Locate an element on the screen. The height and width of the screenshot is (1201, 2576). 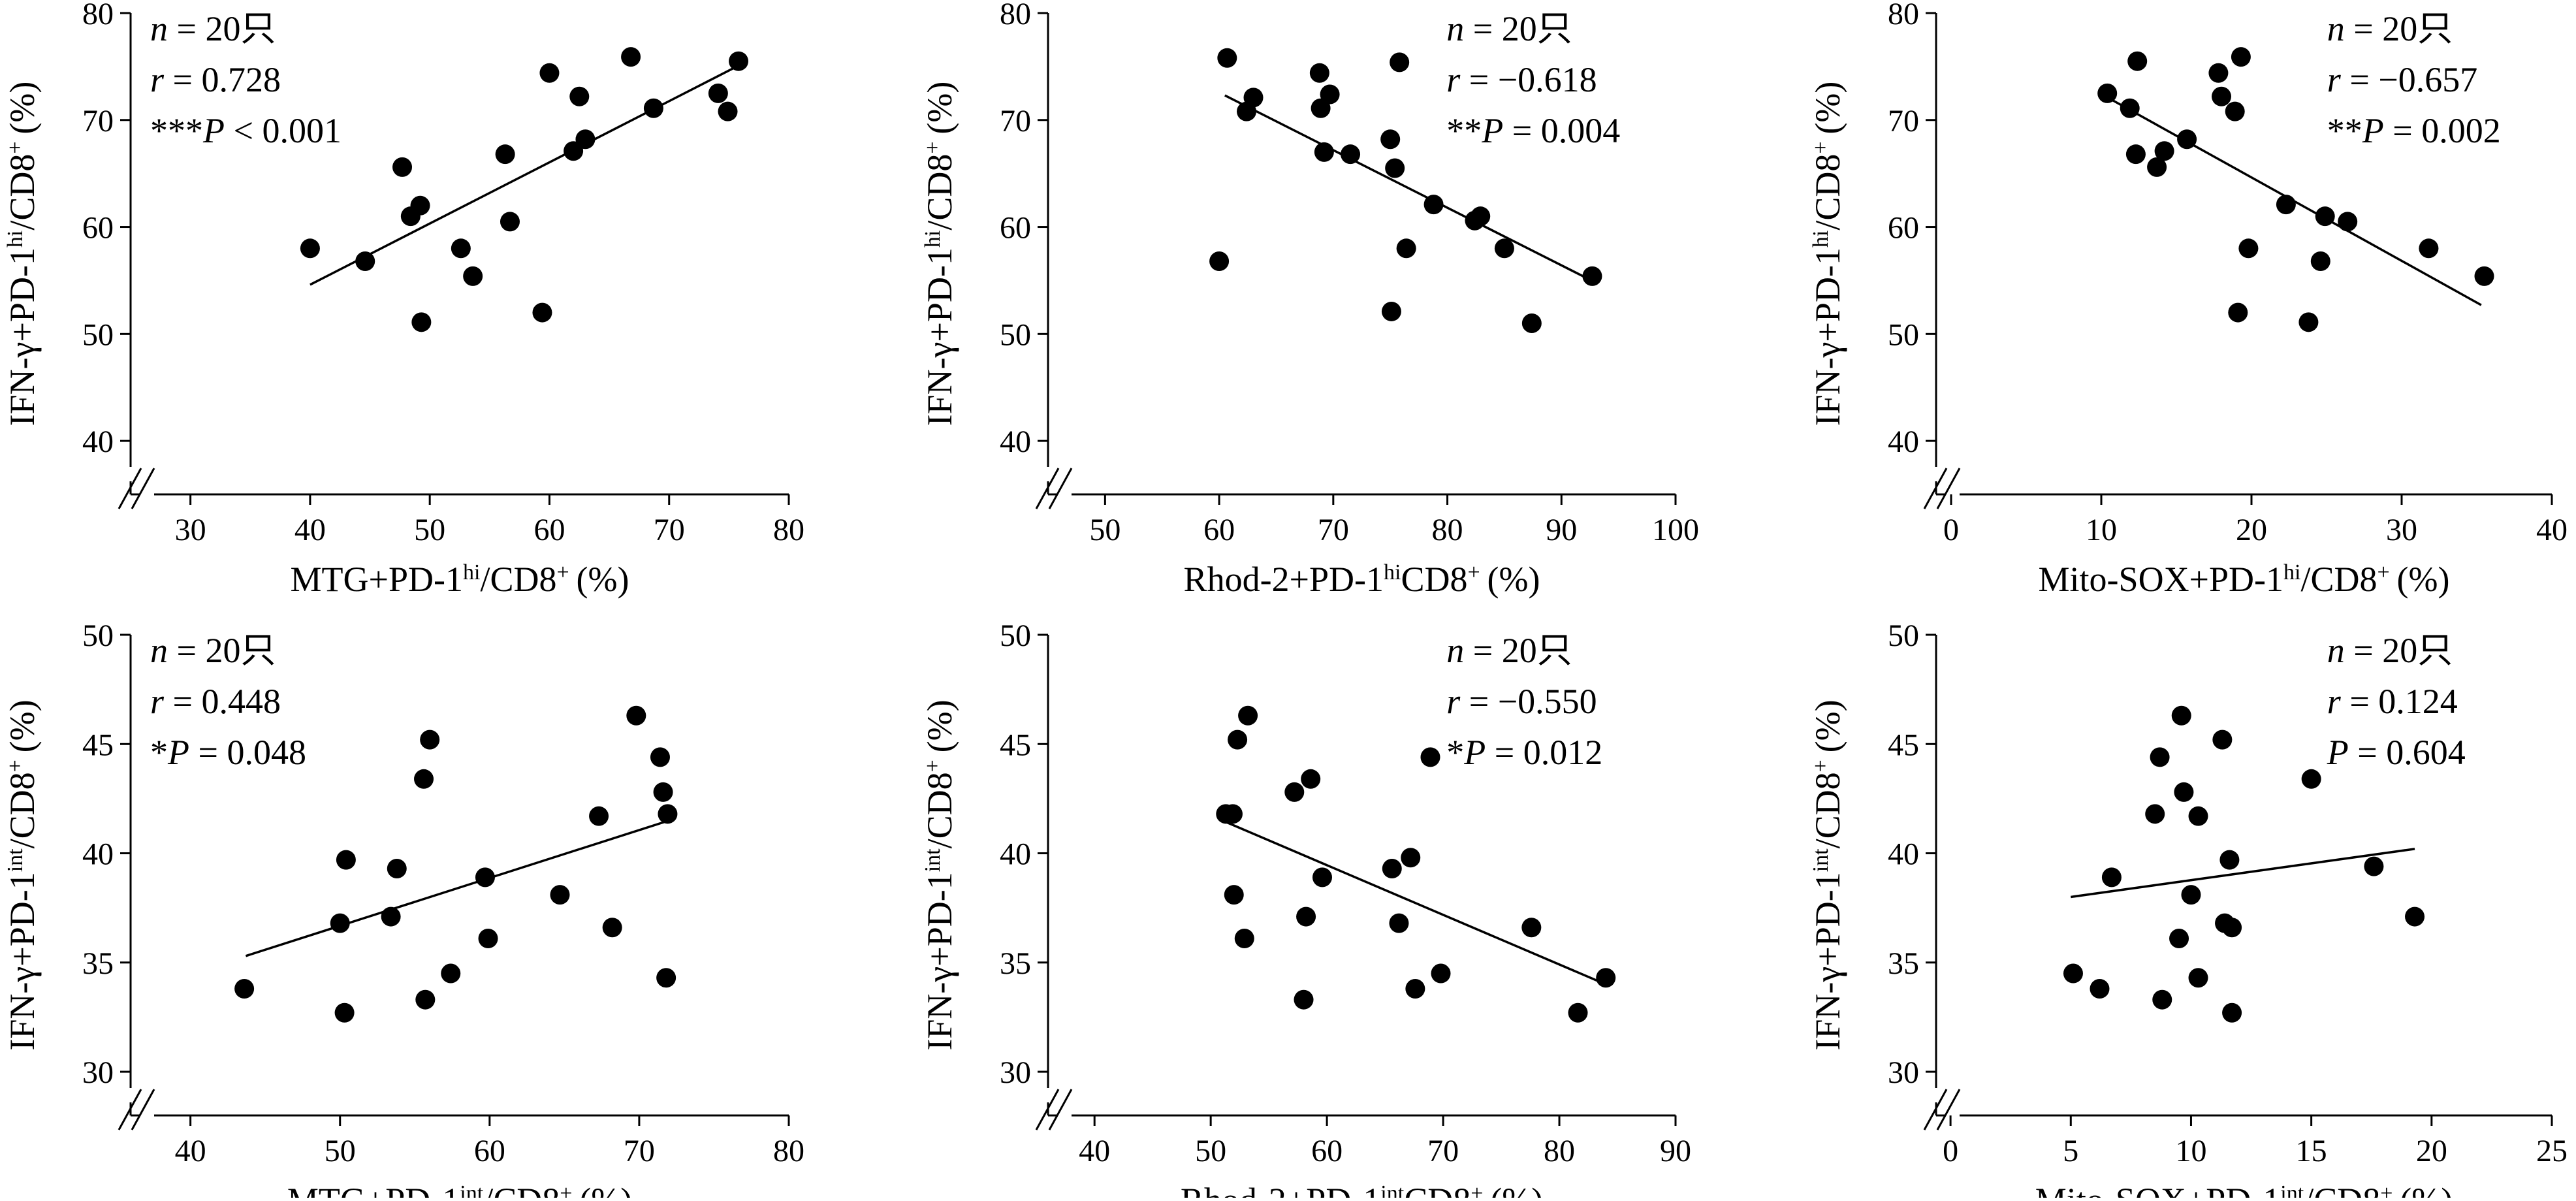
stat-annotation-part: P is located at coordinates (1492, 130).